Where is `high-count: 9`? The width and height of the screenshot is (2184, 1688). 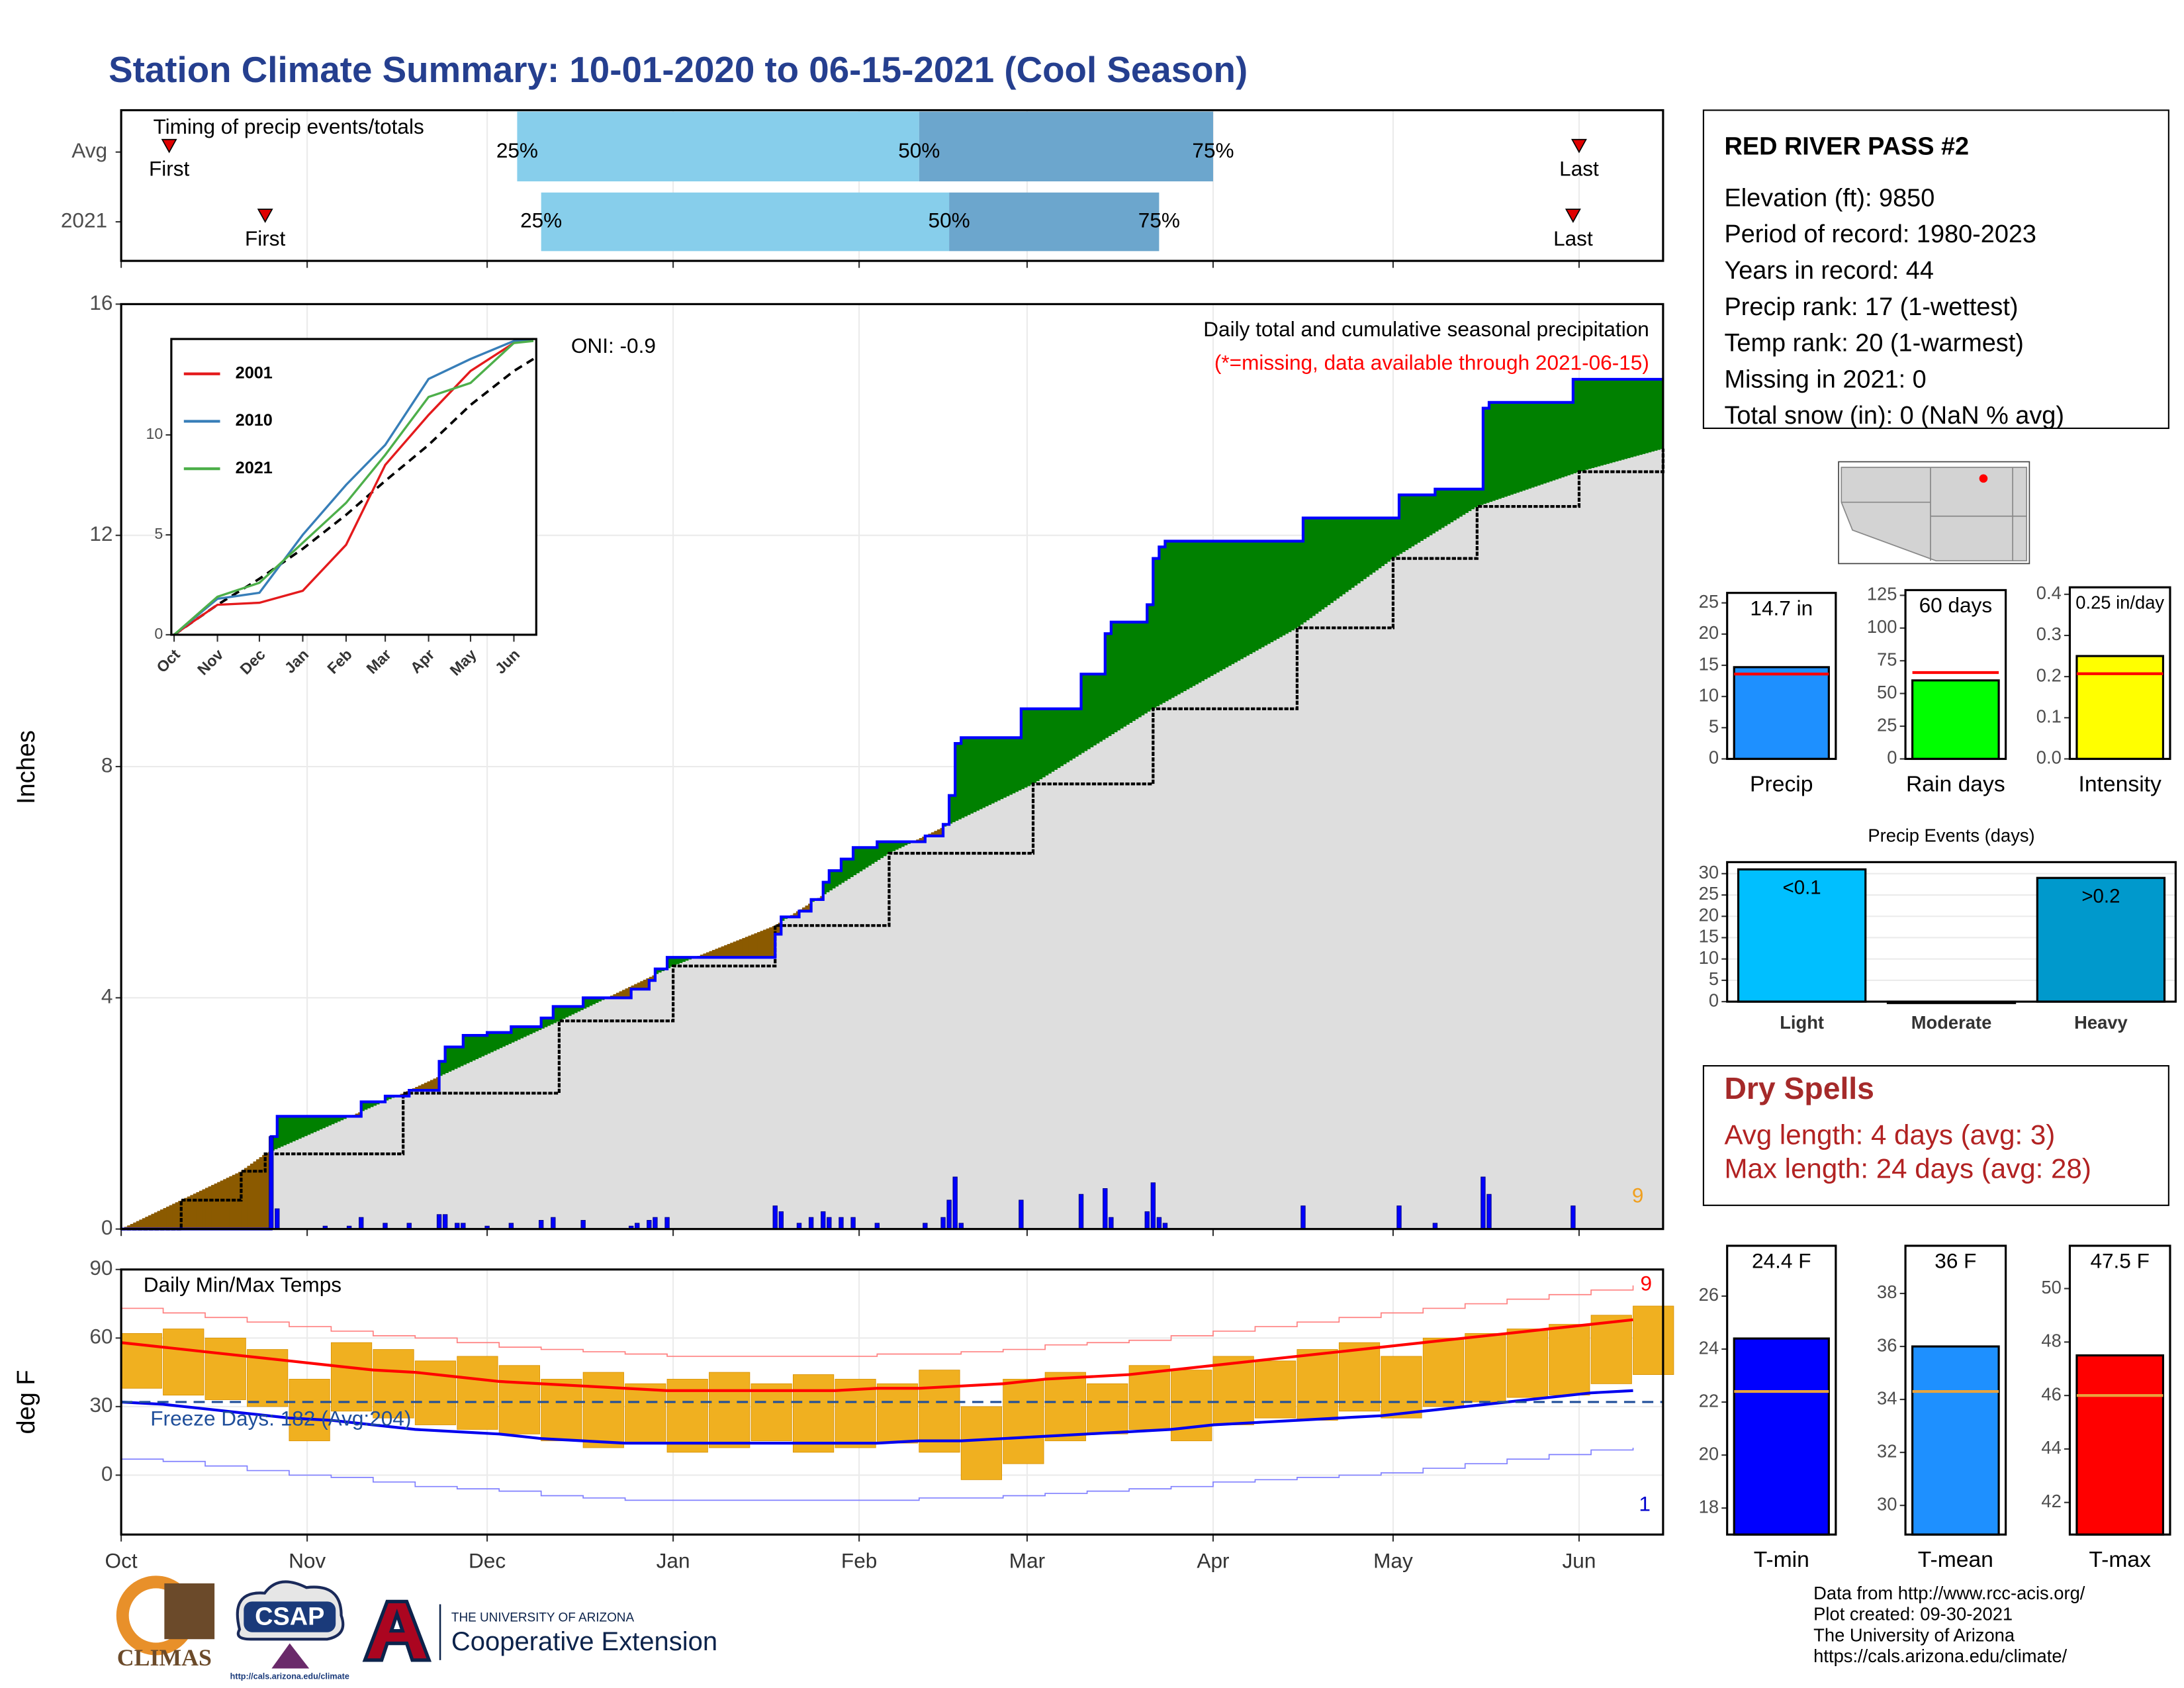
high-count: 9 is located at coordinates (1646, 1283).